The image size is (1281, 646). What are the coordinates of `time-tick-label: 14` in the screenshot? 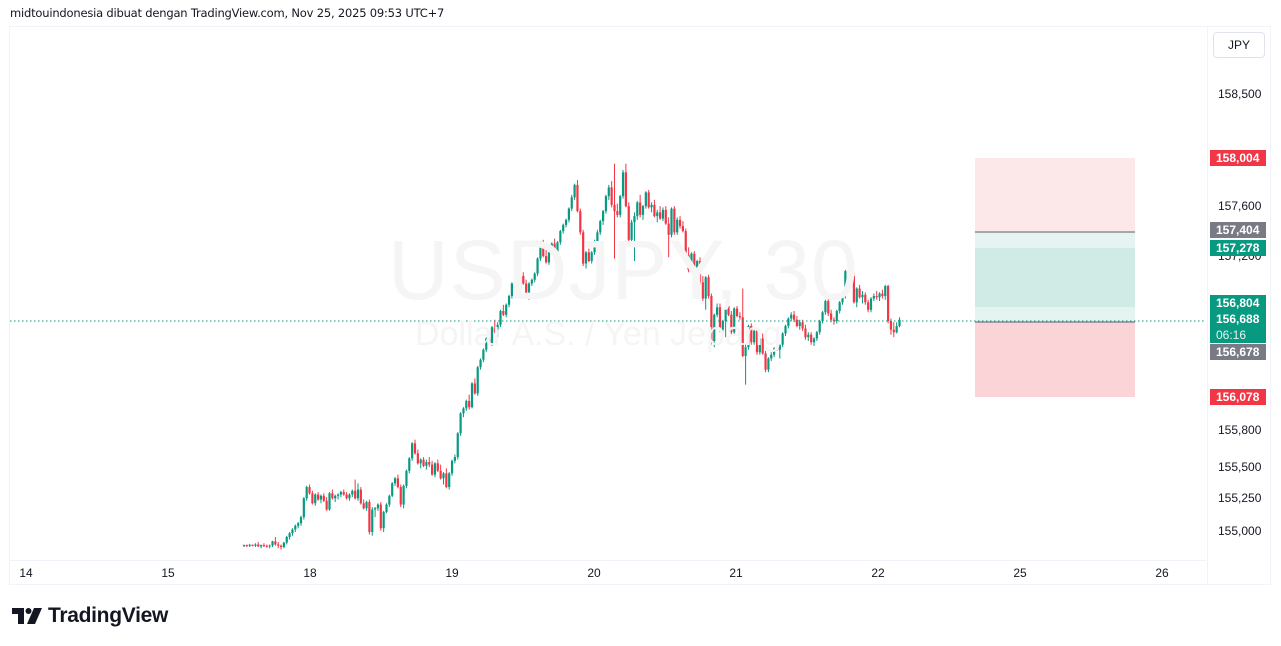 It's located at (26, 573).